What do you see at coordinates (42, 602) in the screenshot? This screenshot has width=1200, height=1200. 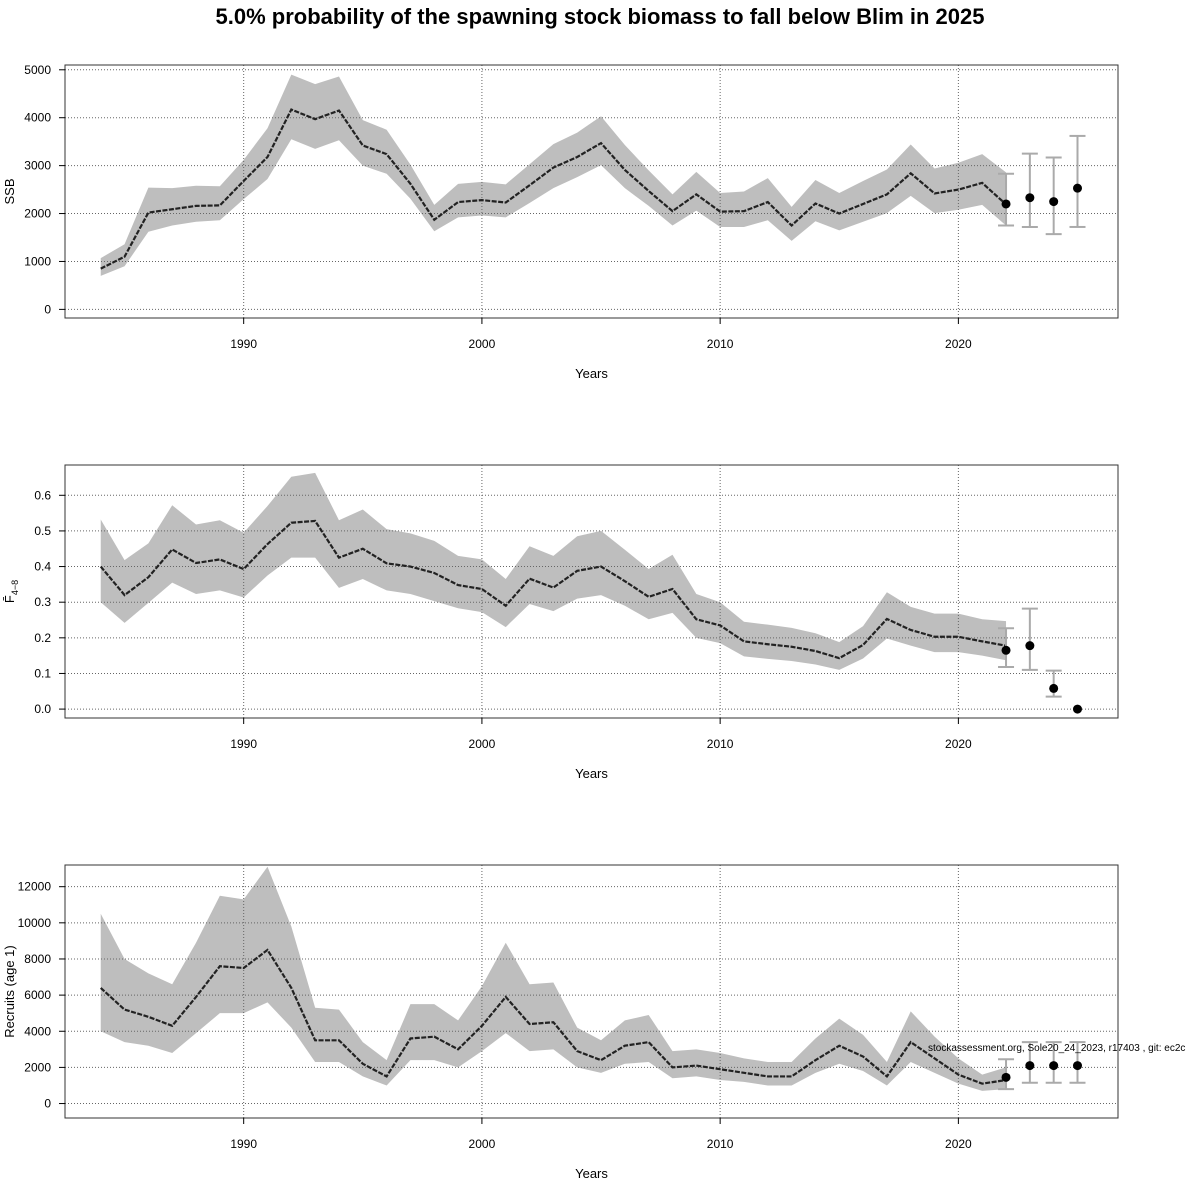 I see `y-tick-label: 0.3` at bounding box center [42, 602].